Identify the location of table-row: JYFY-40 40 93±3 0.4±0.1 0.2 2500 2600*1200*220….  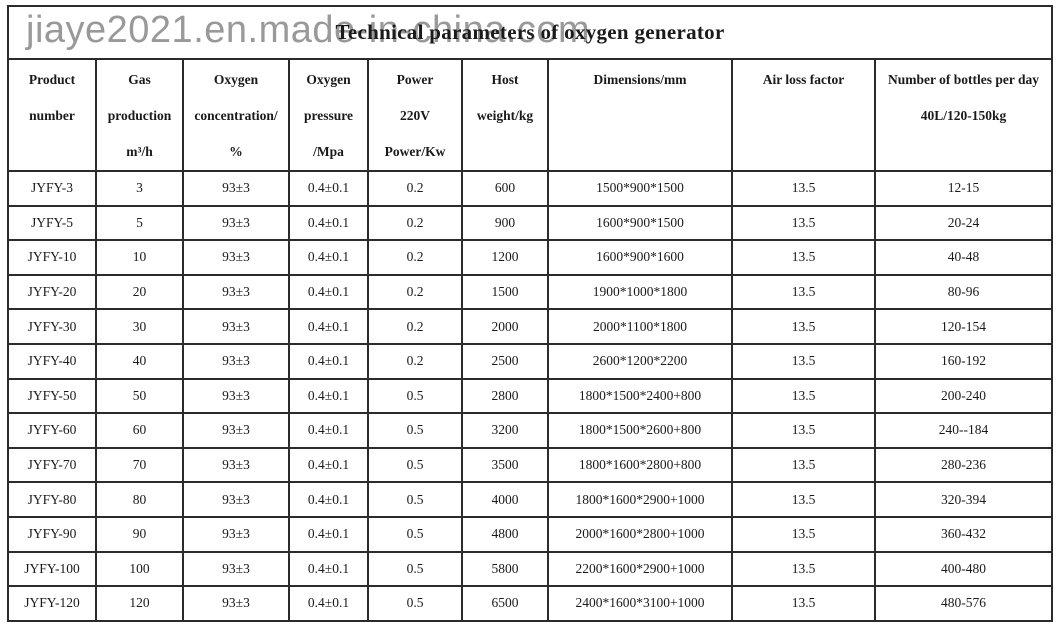
(530, 361).